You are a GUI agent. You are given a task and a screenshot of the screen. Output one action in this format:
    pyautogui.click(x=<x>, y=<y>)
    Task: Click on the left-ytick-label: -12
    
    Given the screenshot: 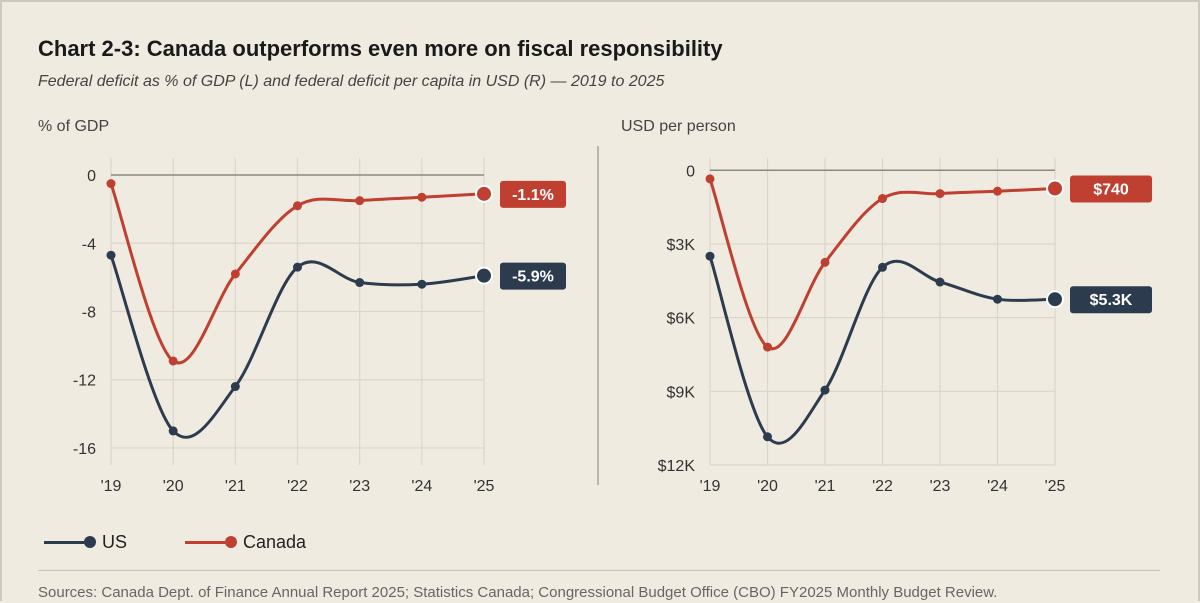 What is the action you would take?
    pyautogui.click(x=84, y=381)
    